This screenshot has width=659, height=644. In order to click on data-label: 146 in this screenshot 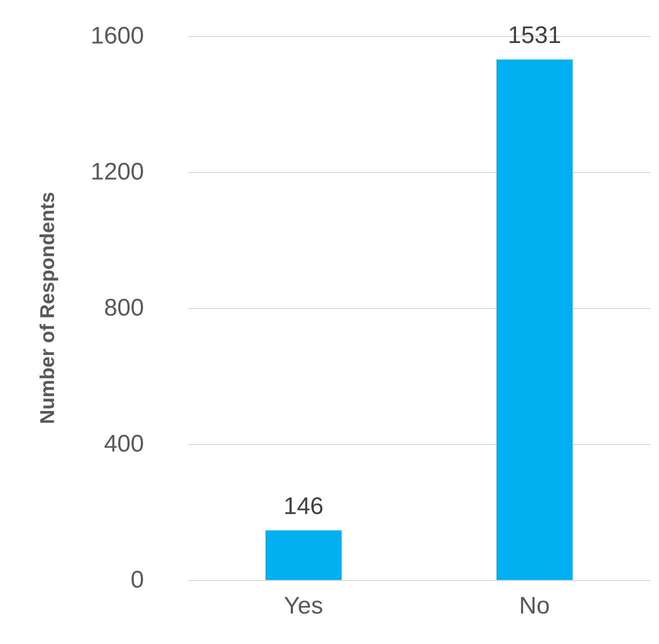, I will do `click(303, 506)`.